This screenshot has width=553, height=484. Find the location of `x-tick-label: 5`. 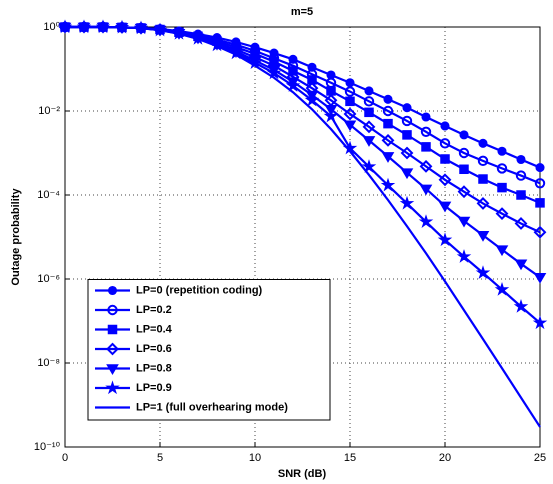

x-tick-label: 5 is located at coordinates (160, 458).